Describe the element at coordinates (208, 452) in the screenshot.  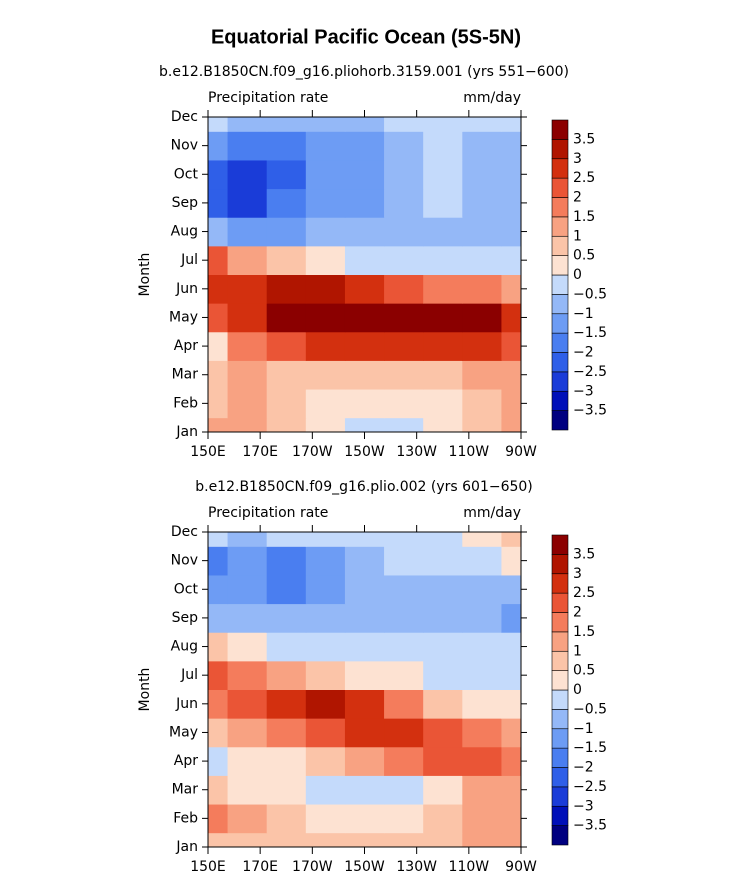
I see `x-tick-label: 150E` at that location.